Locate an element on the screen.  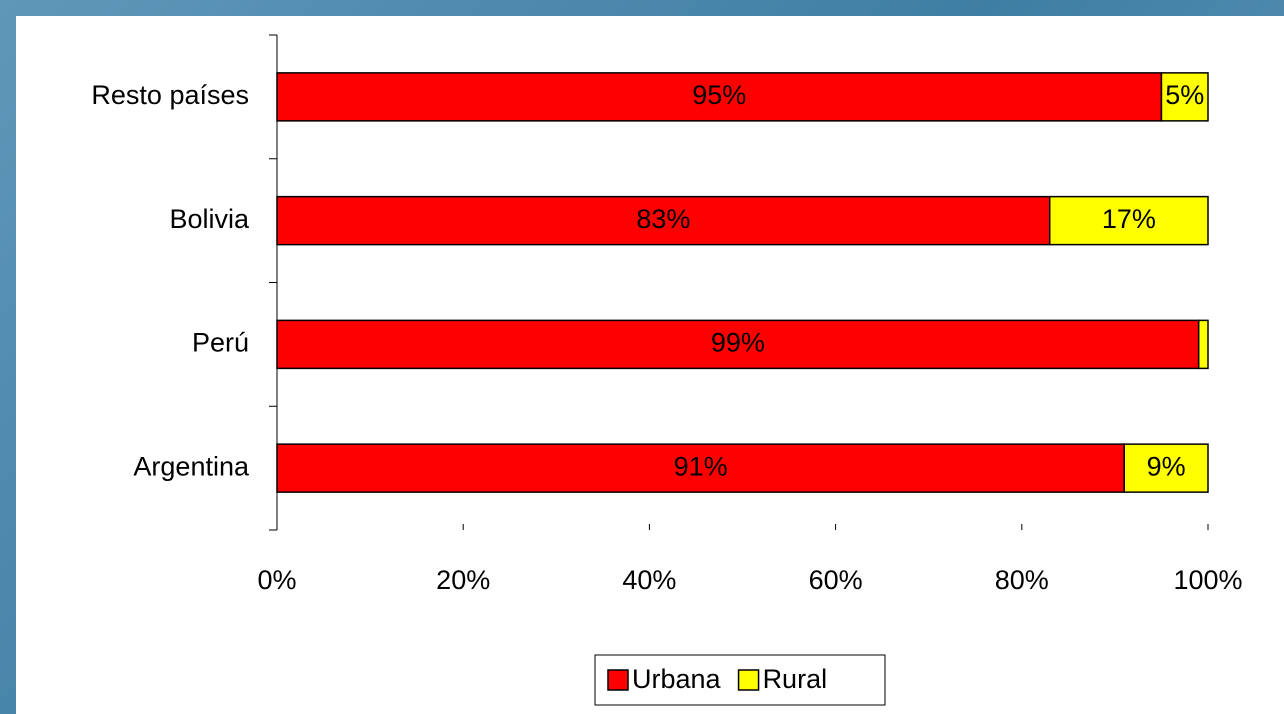
x-tick-label: 40% is located at coordinates (649, 580).